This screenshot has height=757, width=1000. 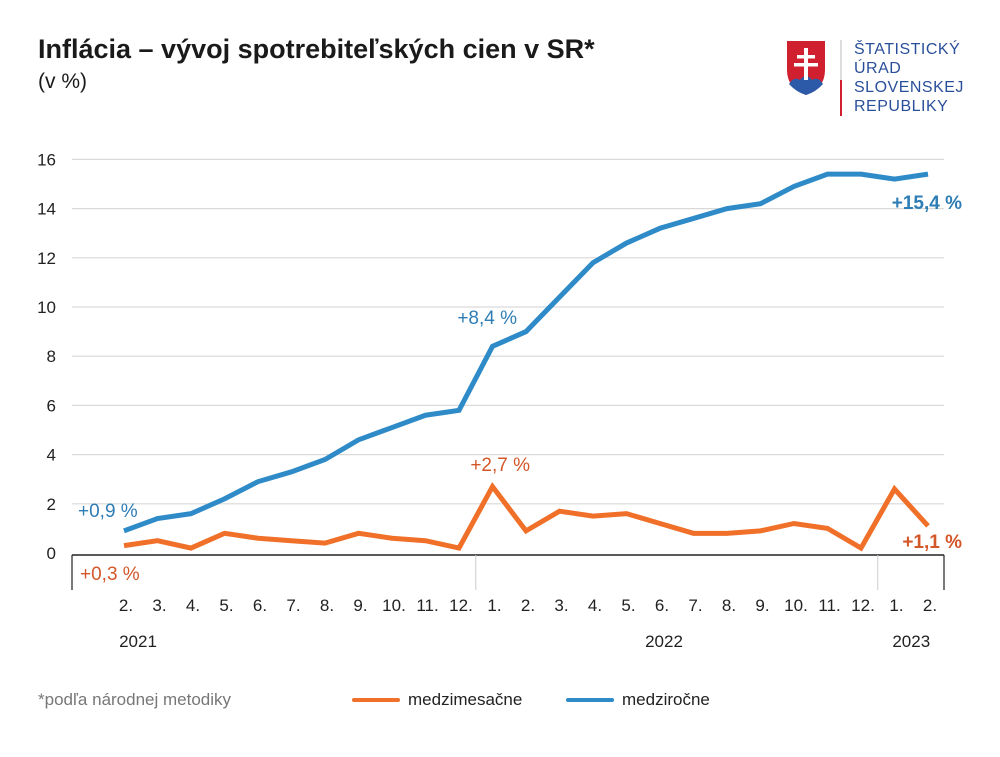 What do you see at coordinates (666, 699) in the screenshot?
I see `legend-label: medziročne` at bounding box center [666, 699].